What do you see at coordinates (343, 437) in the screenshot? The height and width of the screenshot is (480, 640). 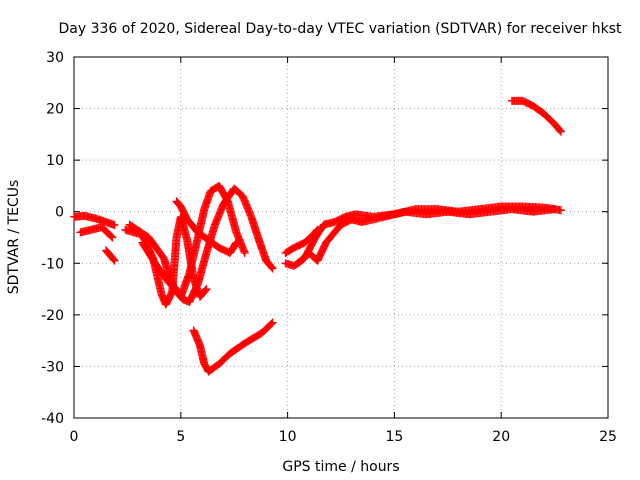 I see `x-tick-labels: 0 5 10 15 20 25` at bounding box center [343, 437].